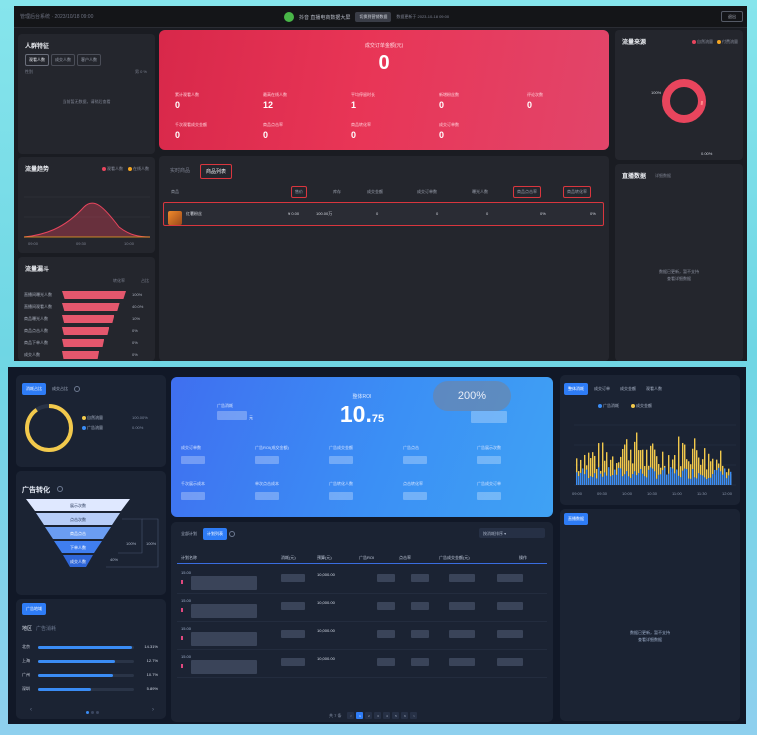 The height and width of the screenshot is (735, 757). What do you see at coordinates (60, 388) in the screenshot?
I see `tab-deal-share: 成交占比` at bounding box center [60, 388].